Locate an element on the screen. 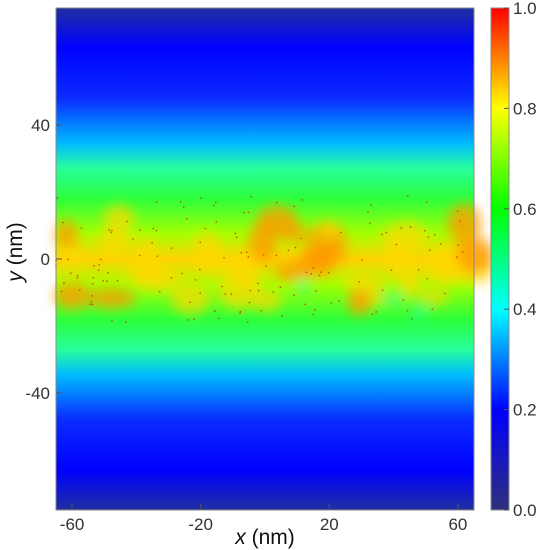 The height and width of the screenshot is (550, 546). y-tick-label: 0 is located at coordinates (45, 259).